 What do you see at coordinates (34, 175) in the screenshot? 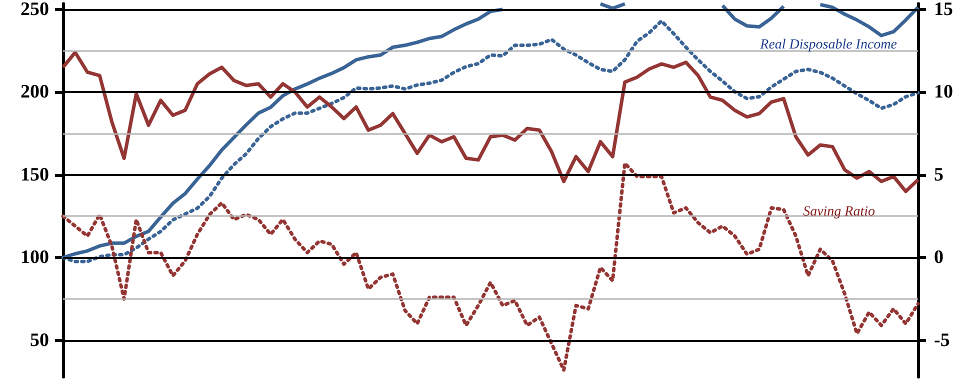
I see `y-tick-label: 150` at bounding box center [34, 175].